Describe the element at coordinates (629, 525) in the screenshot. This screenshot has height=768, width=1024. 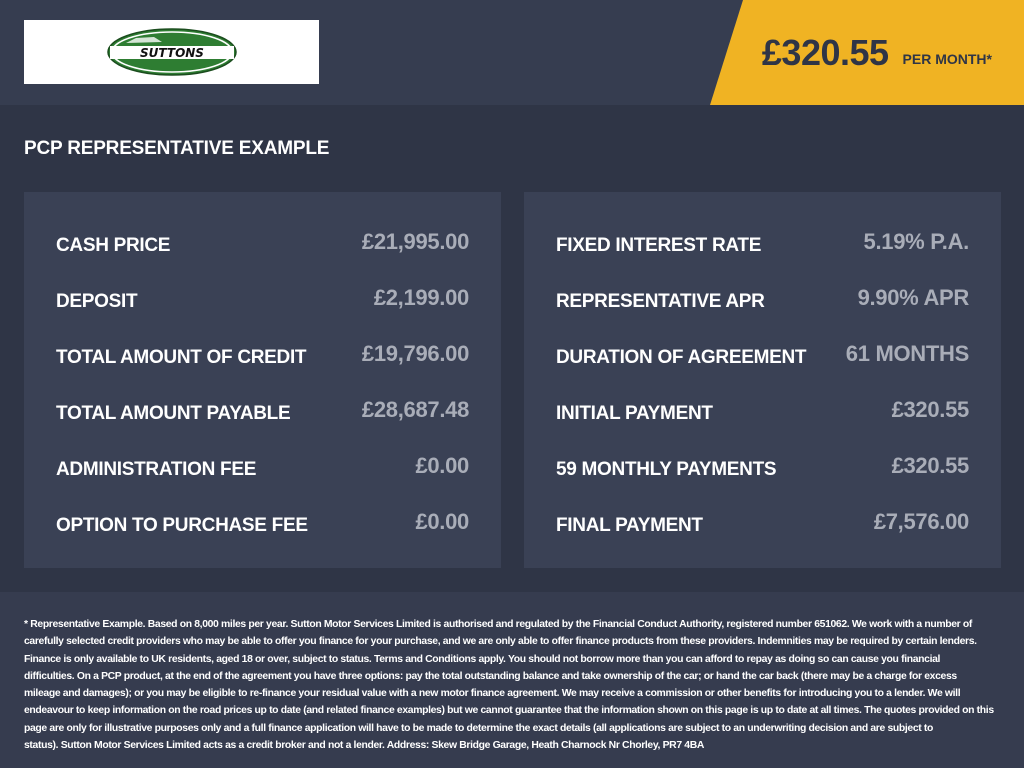
I see `finance-label: FINAL PAYMENT` at that location.